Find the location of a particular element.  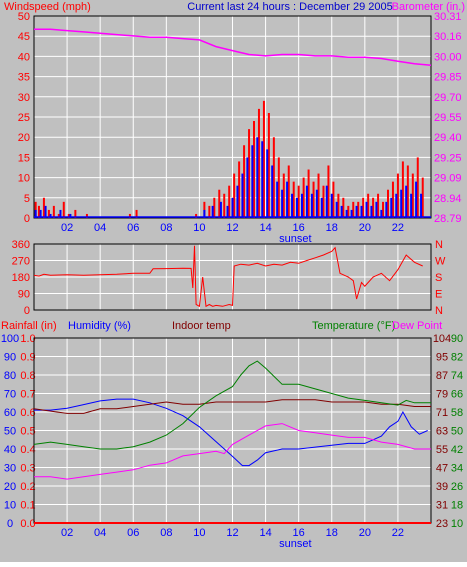

windspeed-tick-label: 10 is located at coordinates (24, 179).